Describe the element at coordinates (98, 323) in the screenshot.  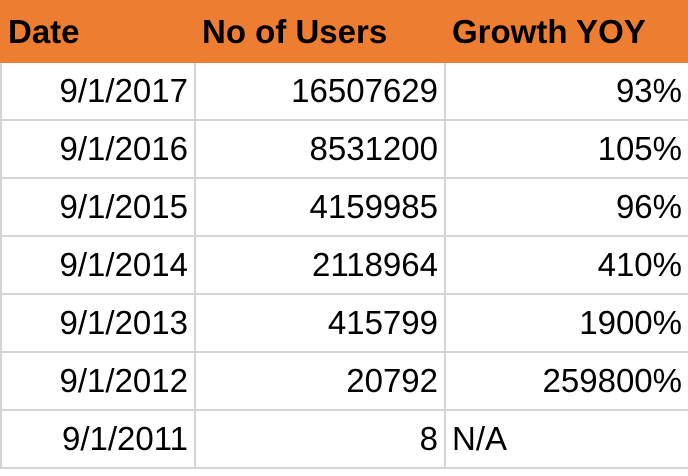
I see `table-cell: 9/1/2013` at that location.